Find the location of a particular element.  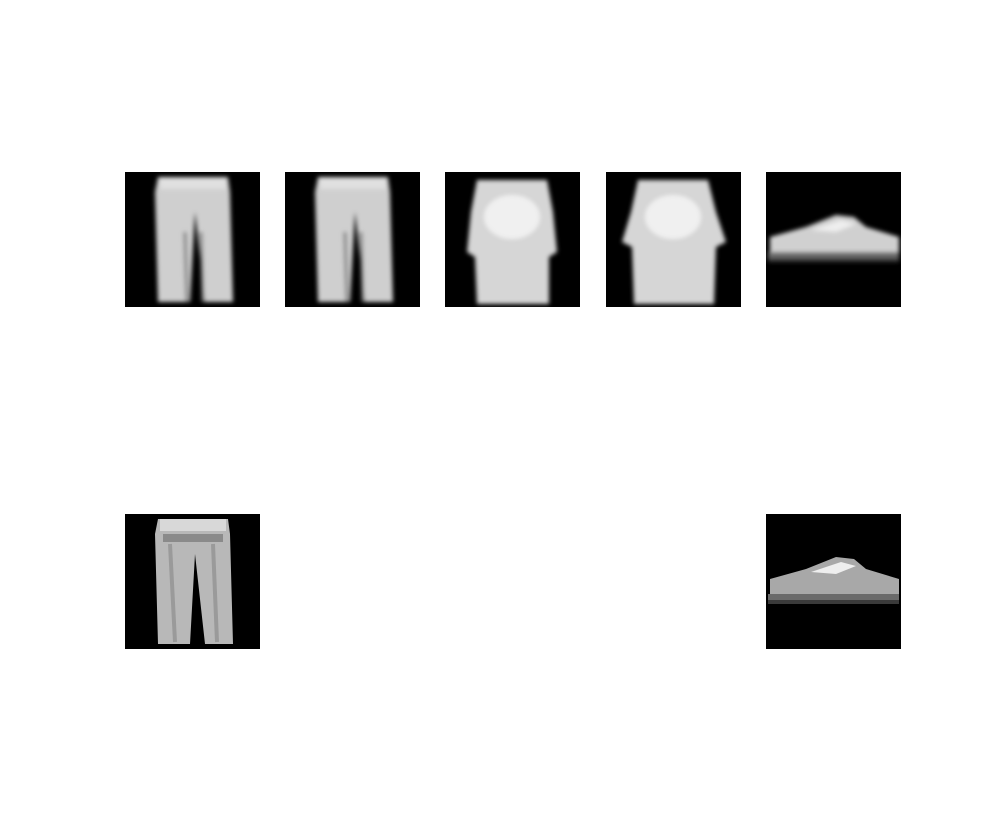

panel-row2-col5-sneaker-image is located at coordinates (833, 581).